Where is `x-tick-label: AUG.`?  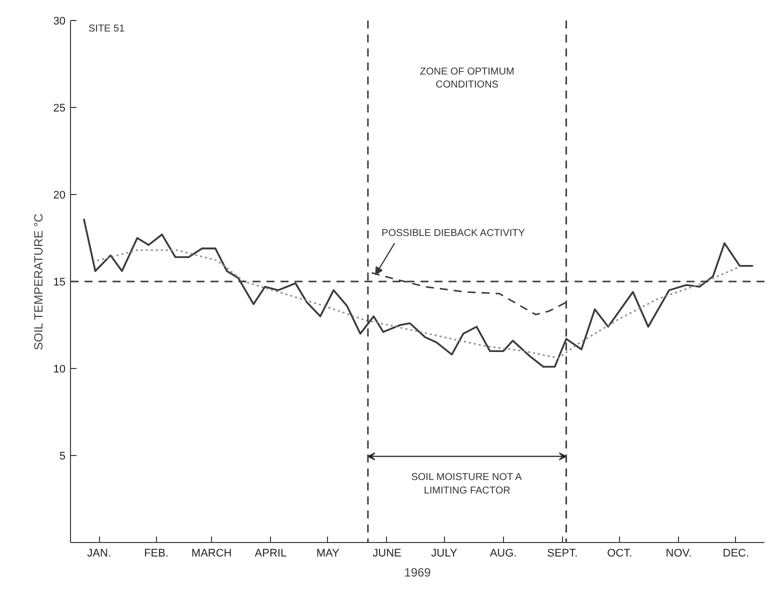
x-tick-label: AUG. is located at coordinates (503, 554).